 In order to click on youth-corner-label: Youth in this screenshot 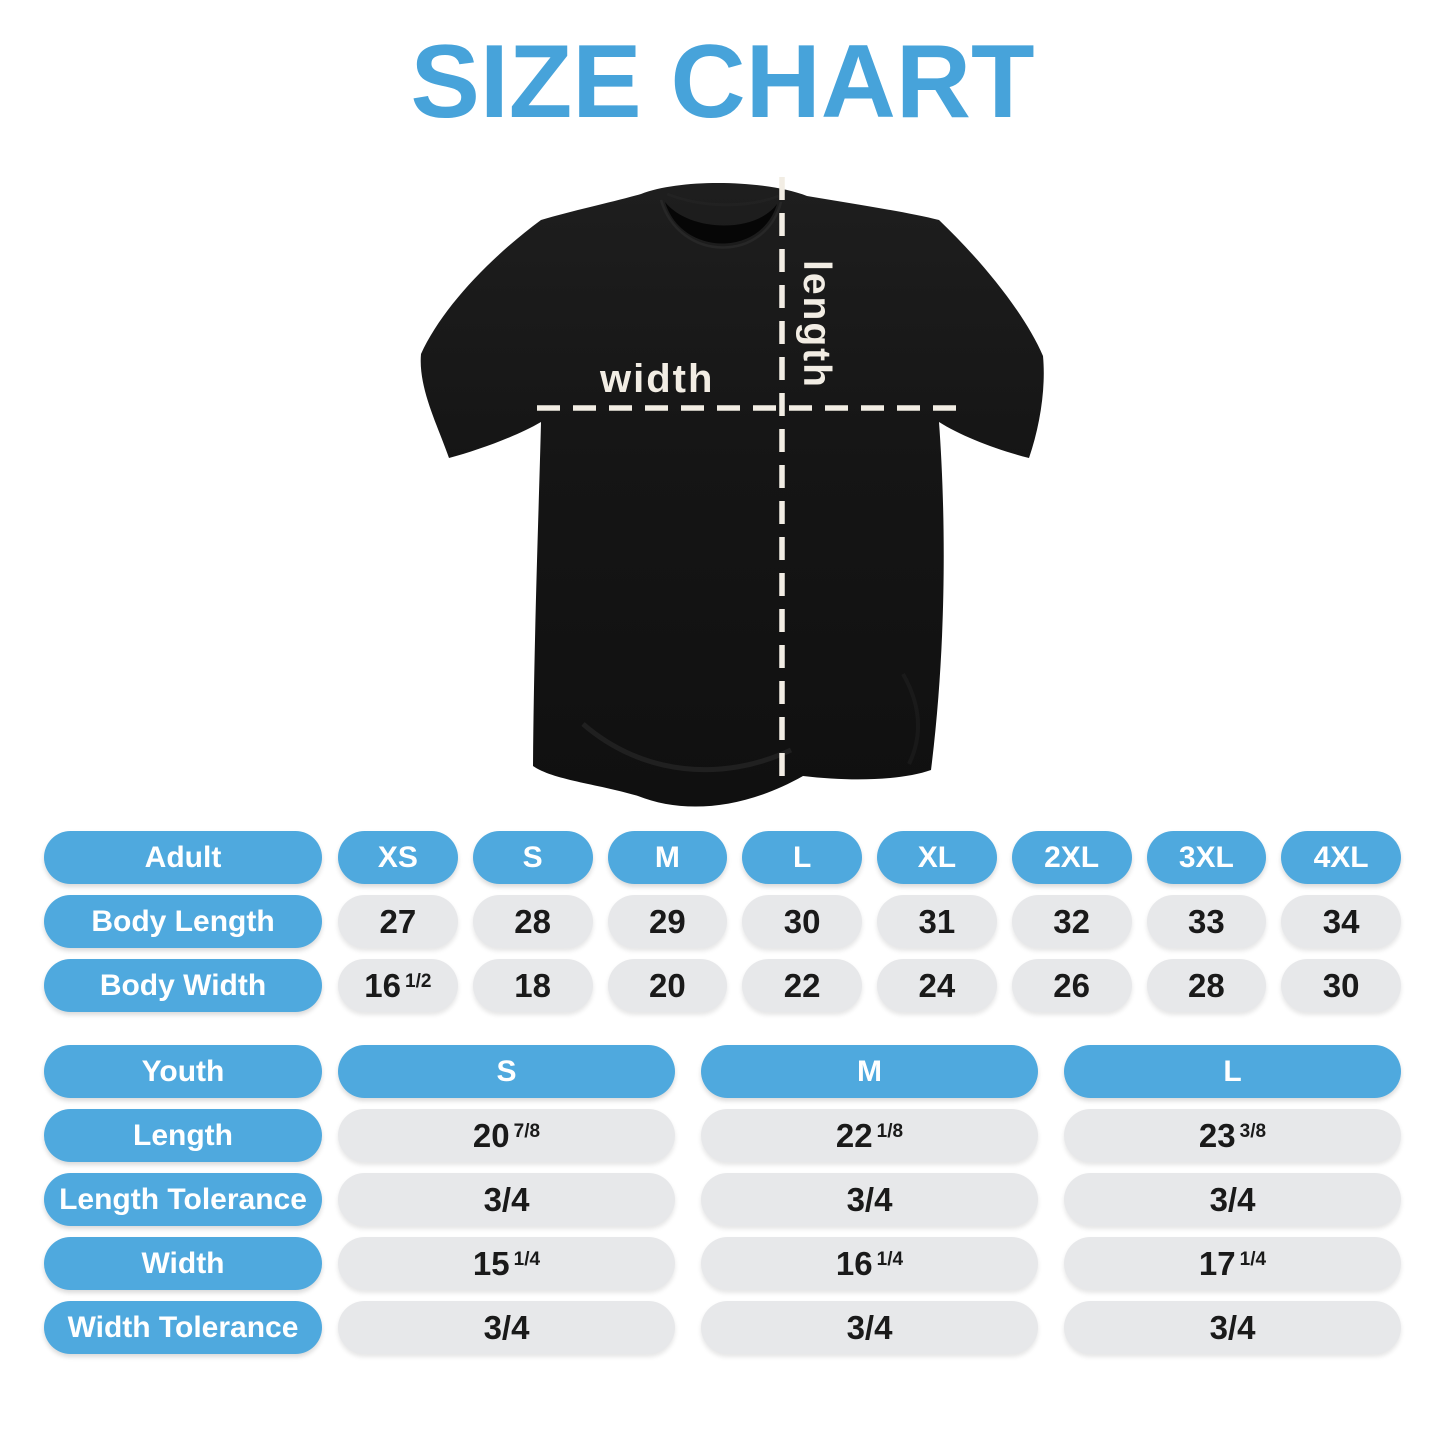, I will do `click(183, 1071)`.